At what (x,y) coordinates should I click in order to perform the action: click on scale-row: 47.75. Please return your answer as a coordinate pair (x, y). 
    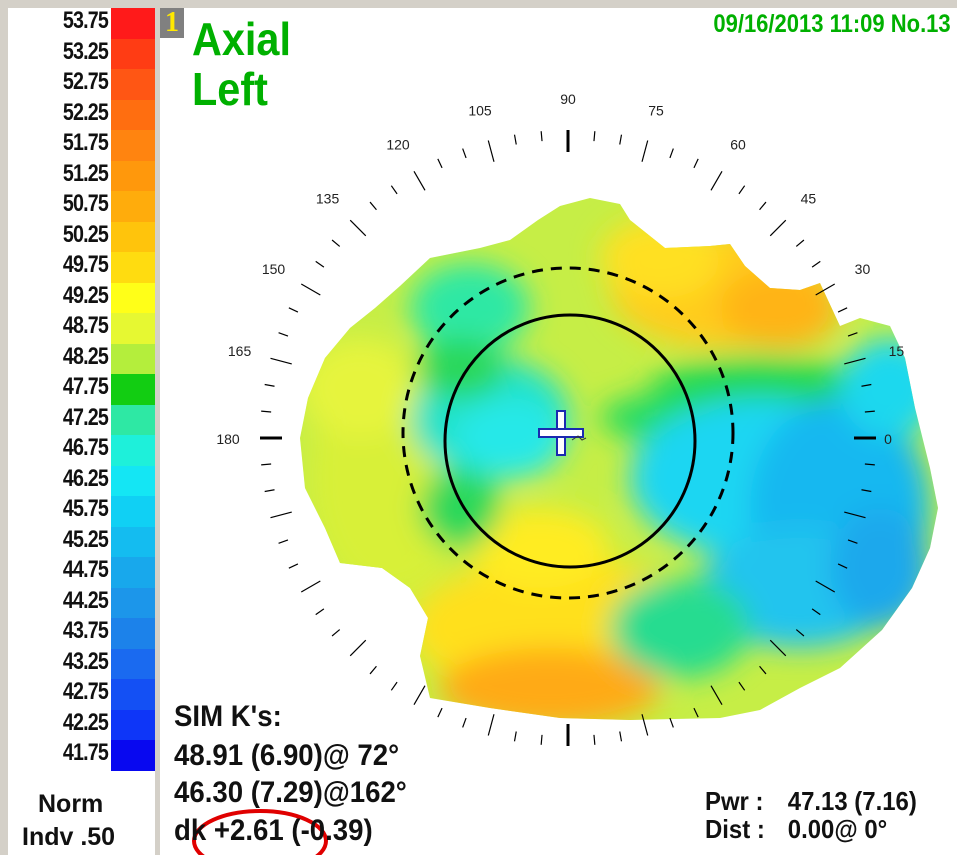
    Looking at the image, I should click on (81, 389).